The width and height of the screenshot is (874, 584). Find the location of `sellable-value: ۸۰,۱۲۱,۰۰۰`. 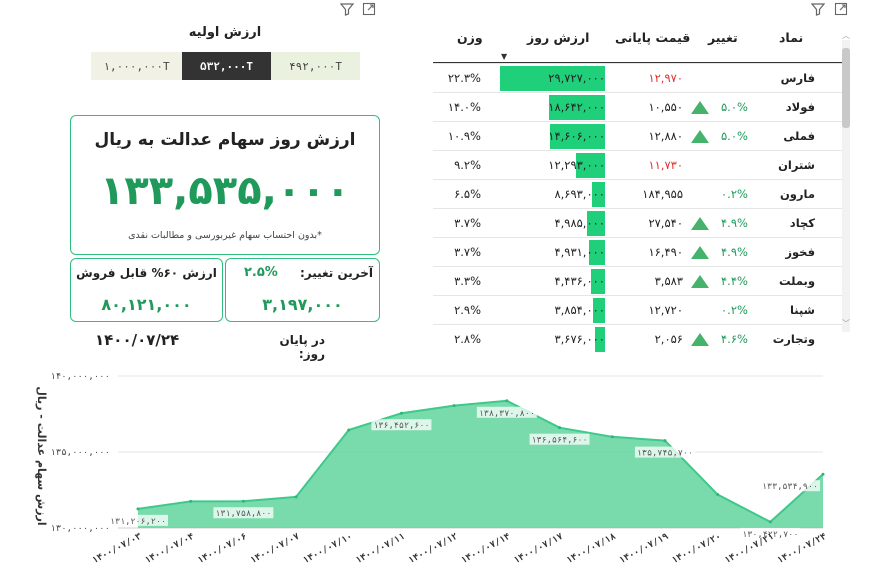

sellable-value: ۸۰,۱۲۱,۰۰۰ is located at coordinates (146, 304).